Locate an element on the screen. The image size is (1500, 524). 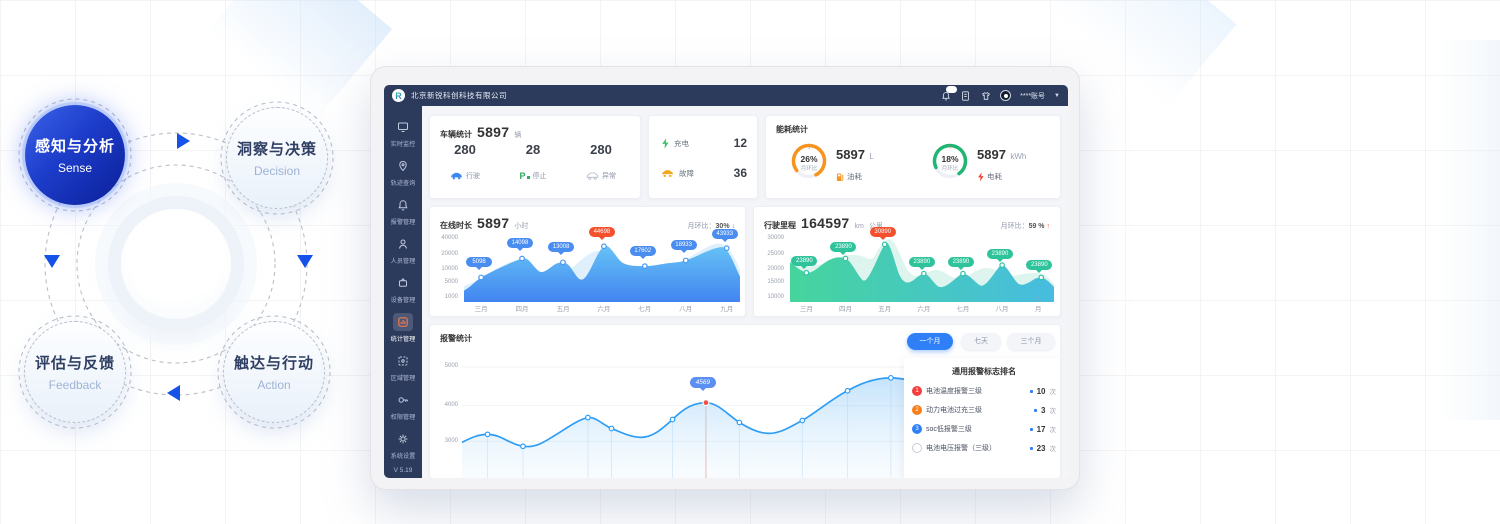
rank-label: soc低报警三级 is located at coordinates (949, 429).